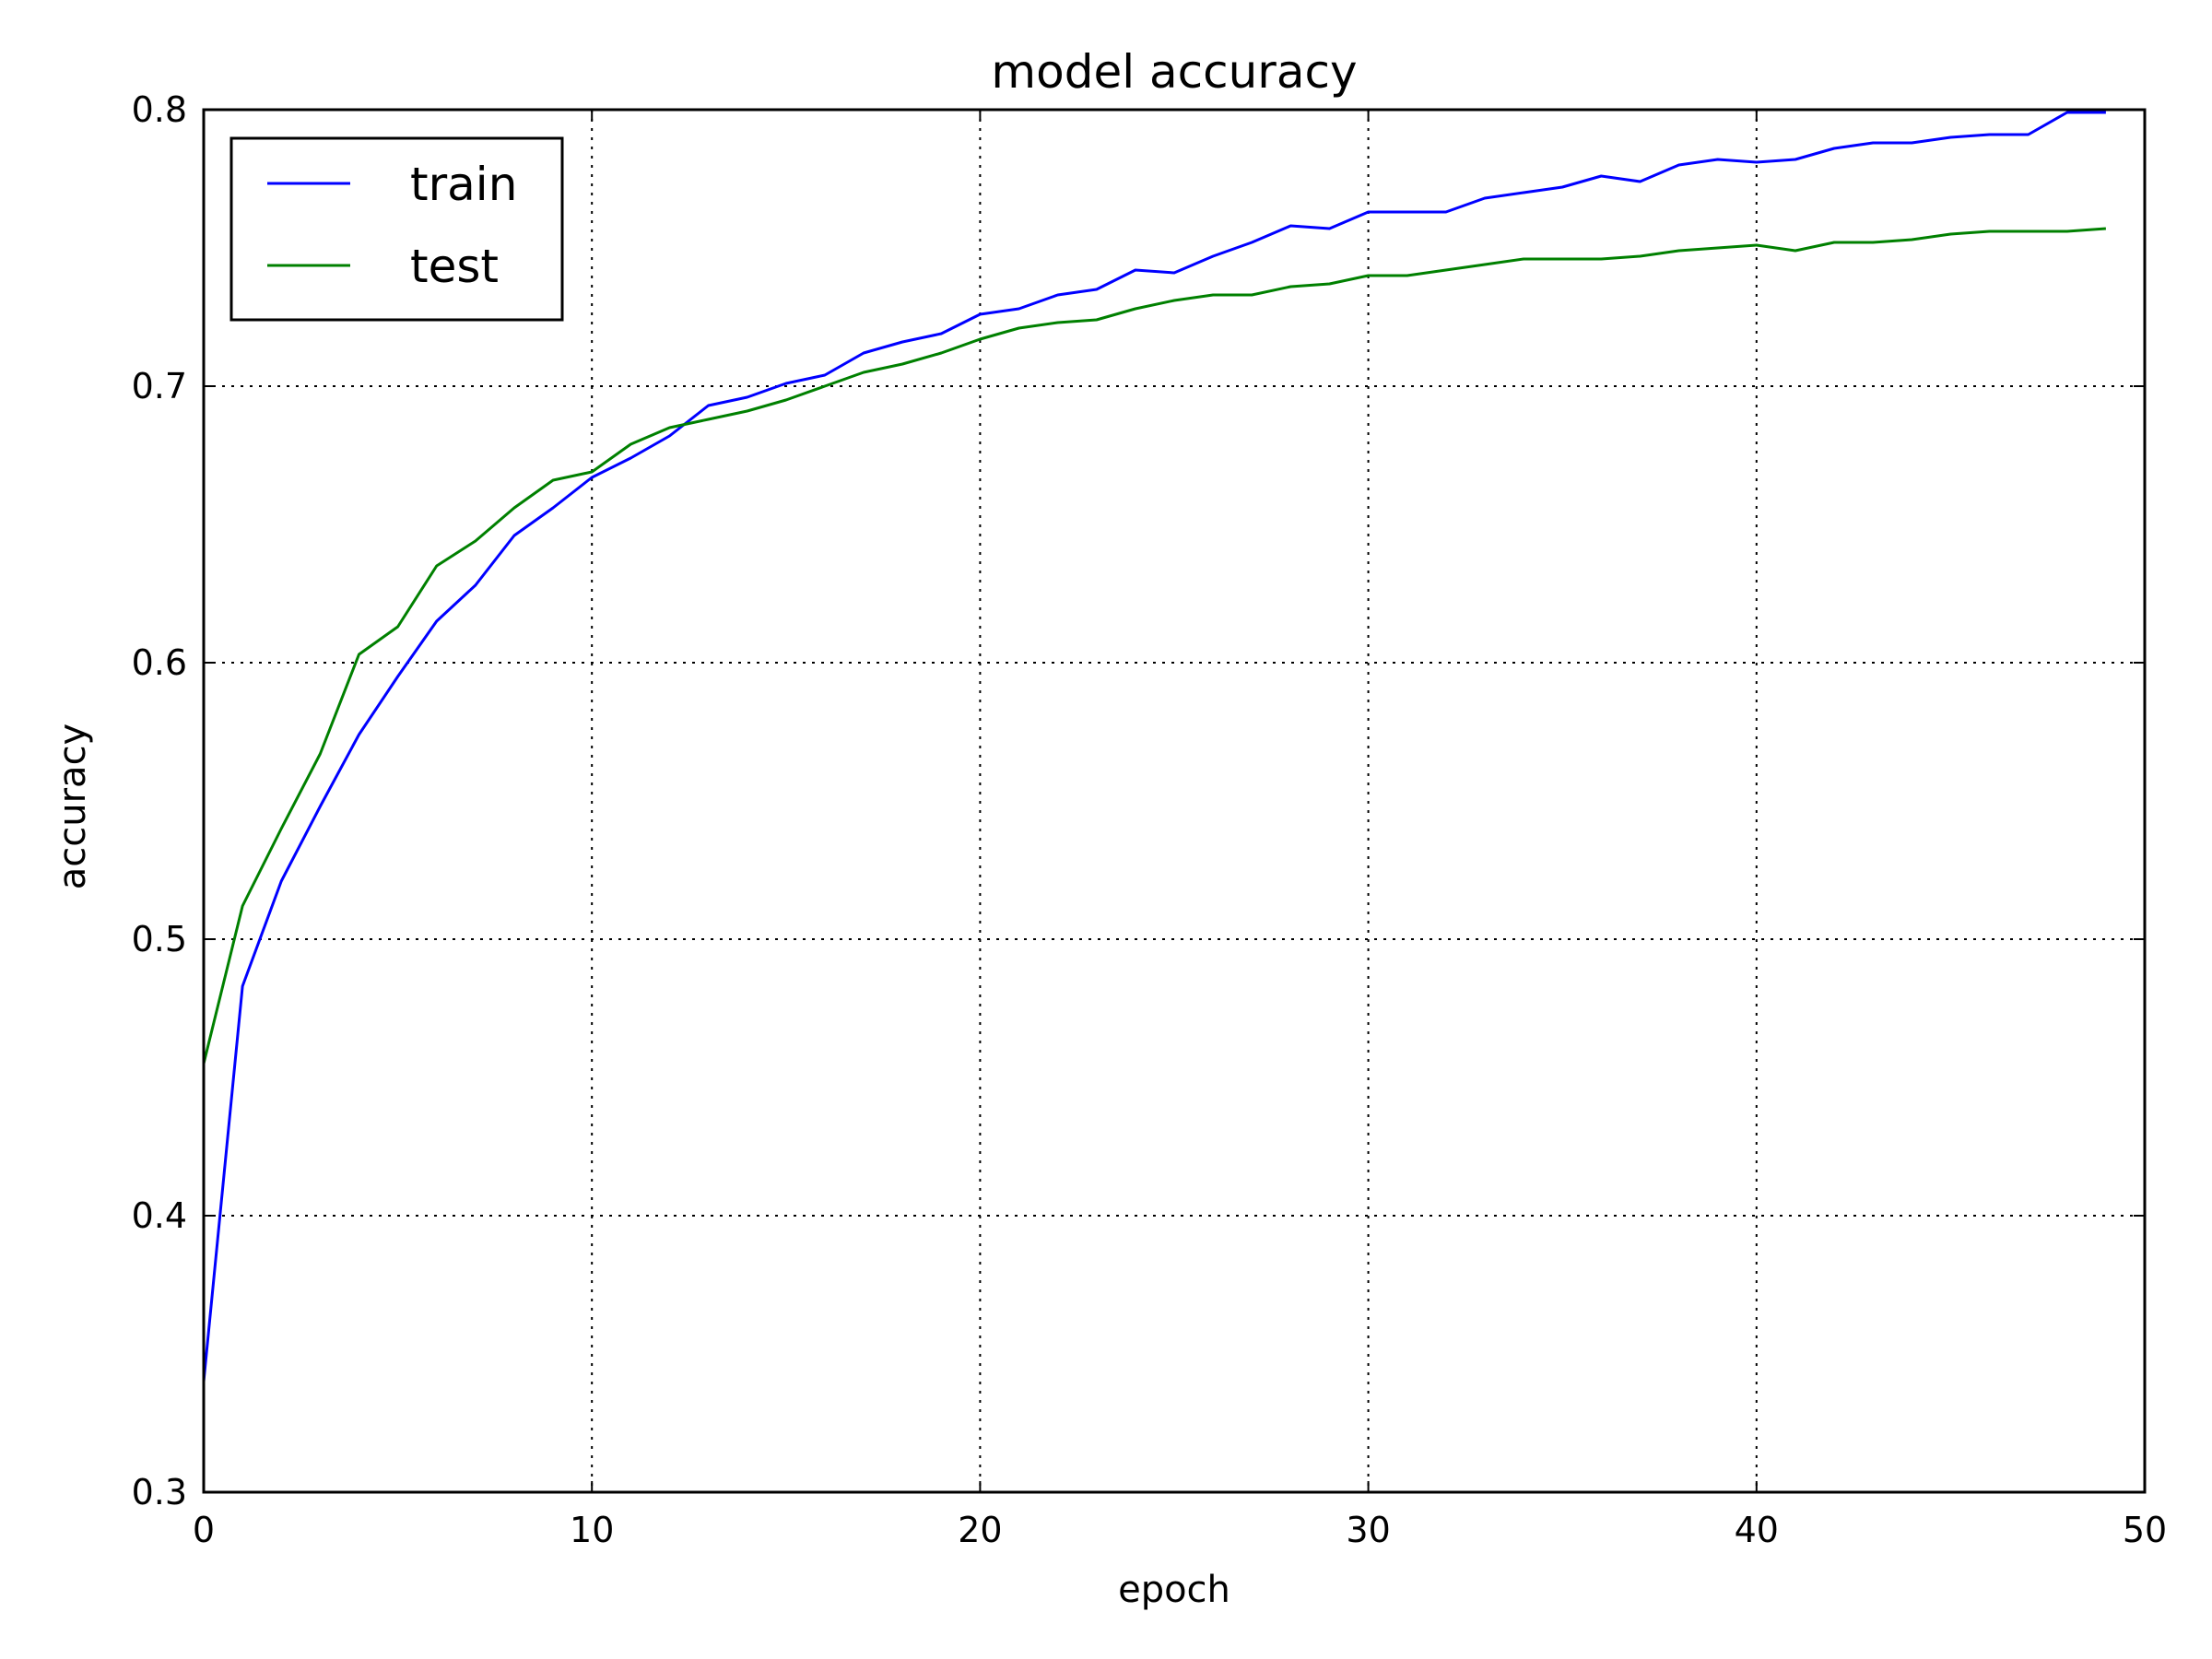 The width and height of the screenshot is (2212, 1659). Describe the element at coordinates (159, 800) in the screenshot. I see `y-tick-labels: 0.3 0.4 0.5 0.6 0.7 0.8` at that location.